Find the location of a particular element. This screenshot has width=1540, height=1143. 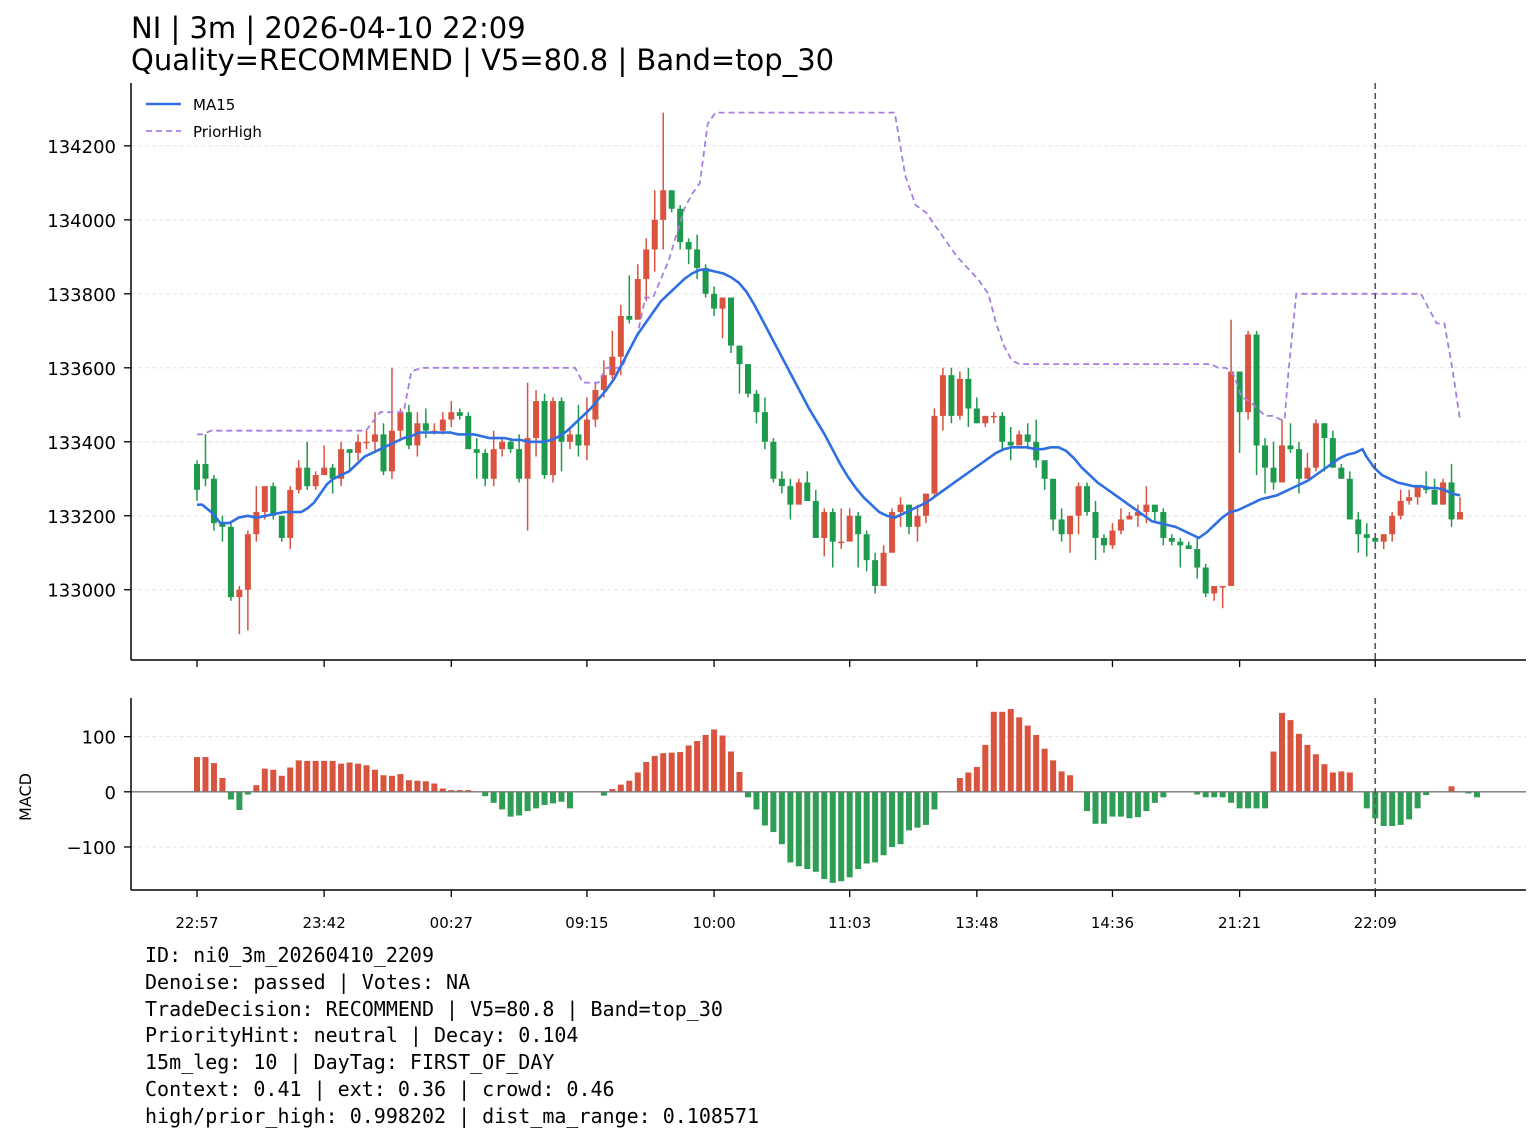

price-y-tick-label: 134000 is located at coordinates (81, 221).